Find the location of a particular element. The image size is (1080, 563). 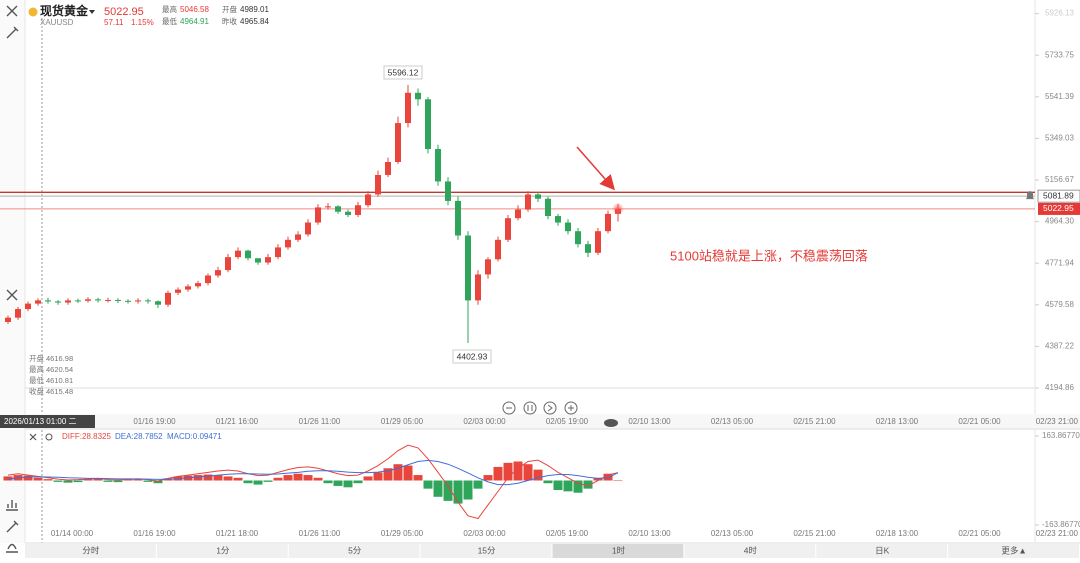

x-tick-label: 2026/01/13 01:00 二 is located at coordinates (40, 421).